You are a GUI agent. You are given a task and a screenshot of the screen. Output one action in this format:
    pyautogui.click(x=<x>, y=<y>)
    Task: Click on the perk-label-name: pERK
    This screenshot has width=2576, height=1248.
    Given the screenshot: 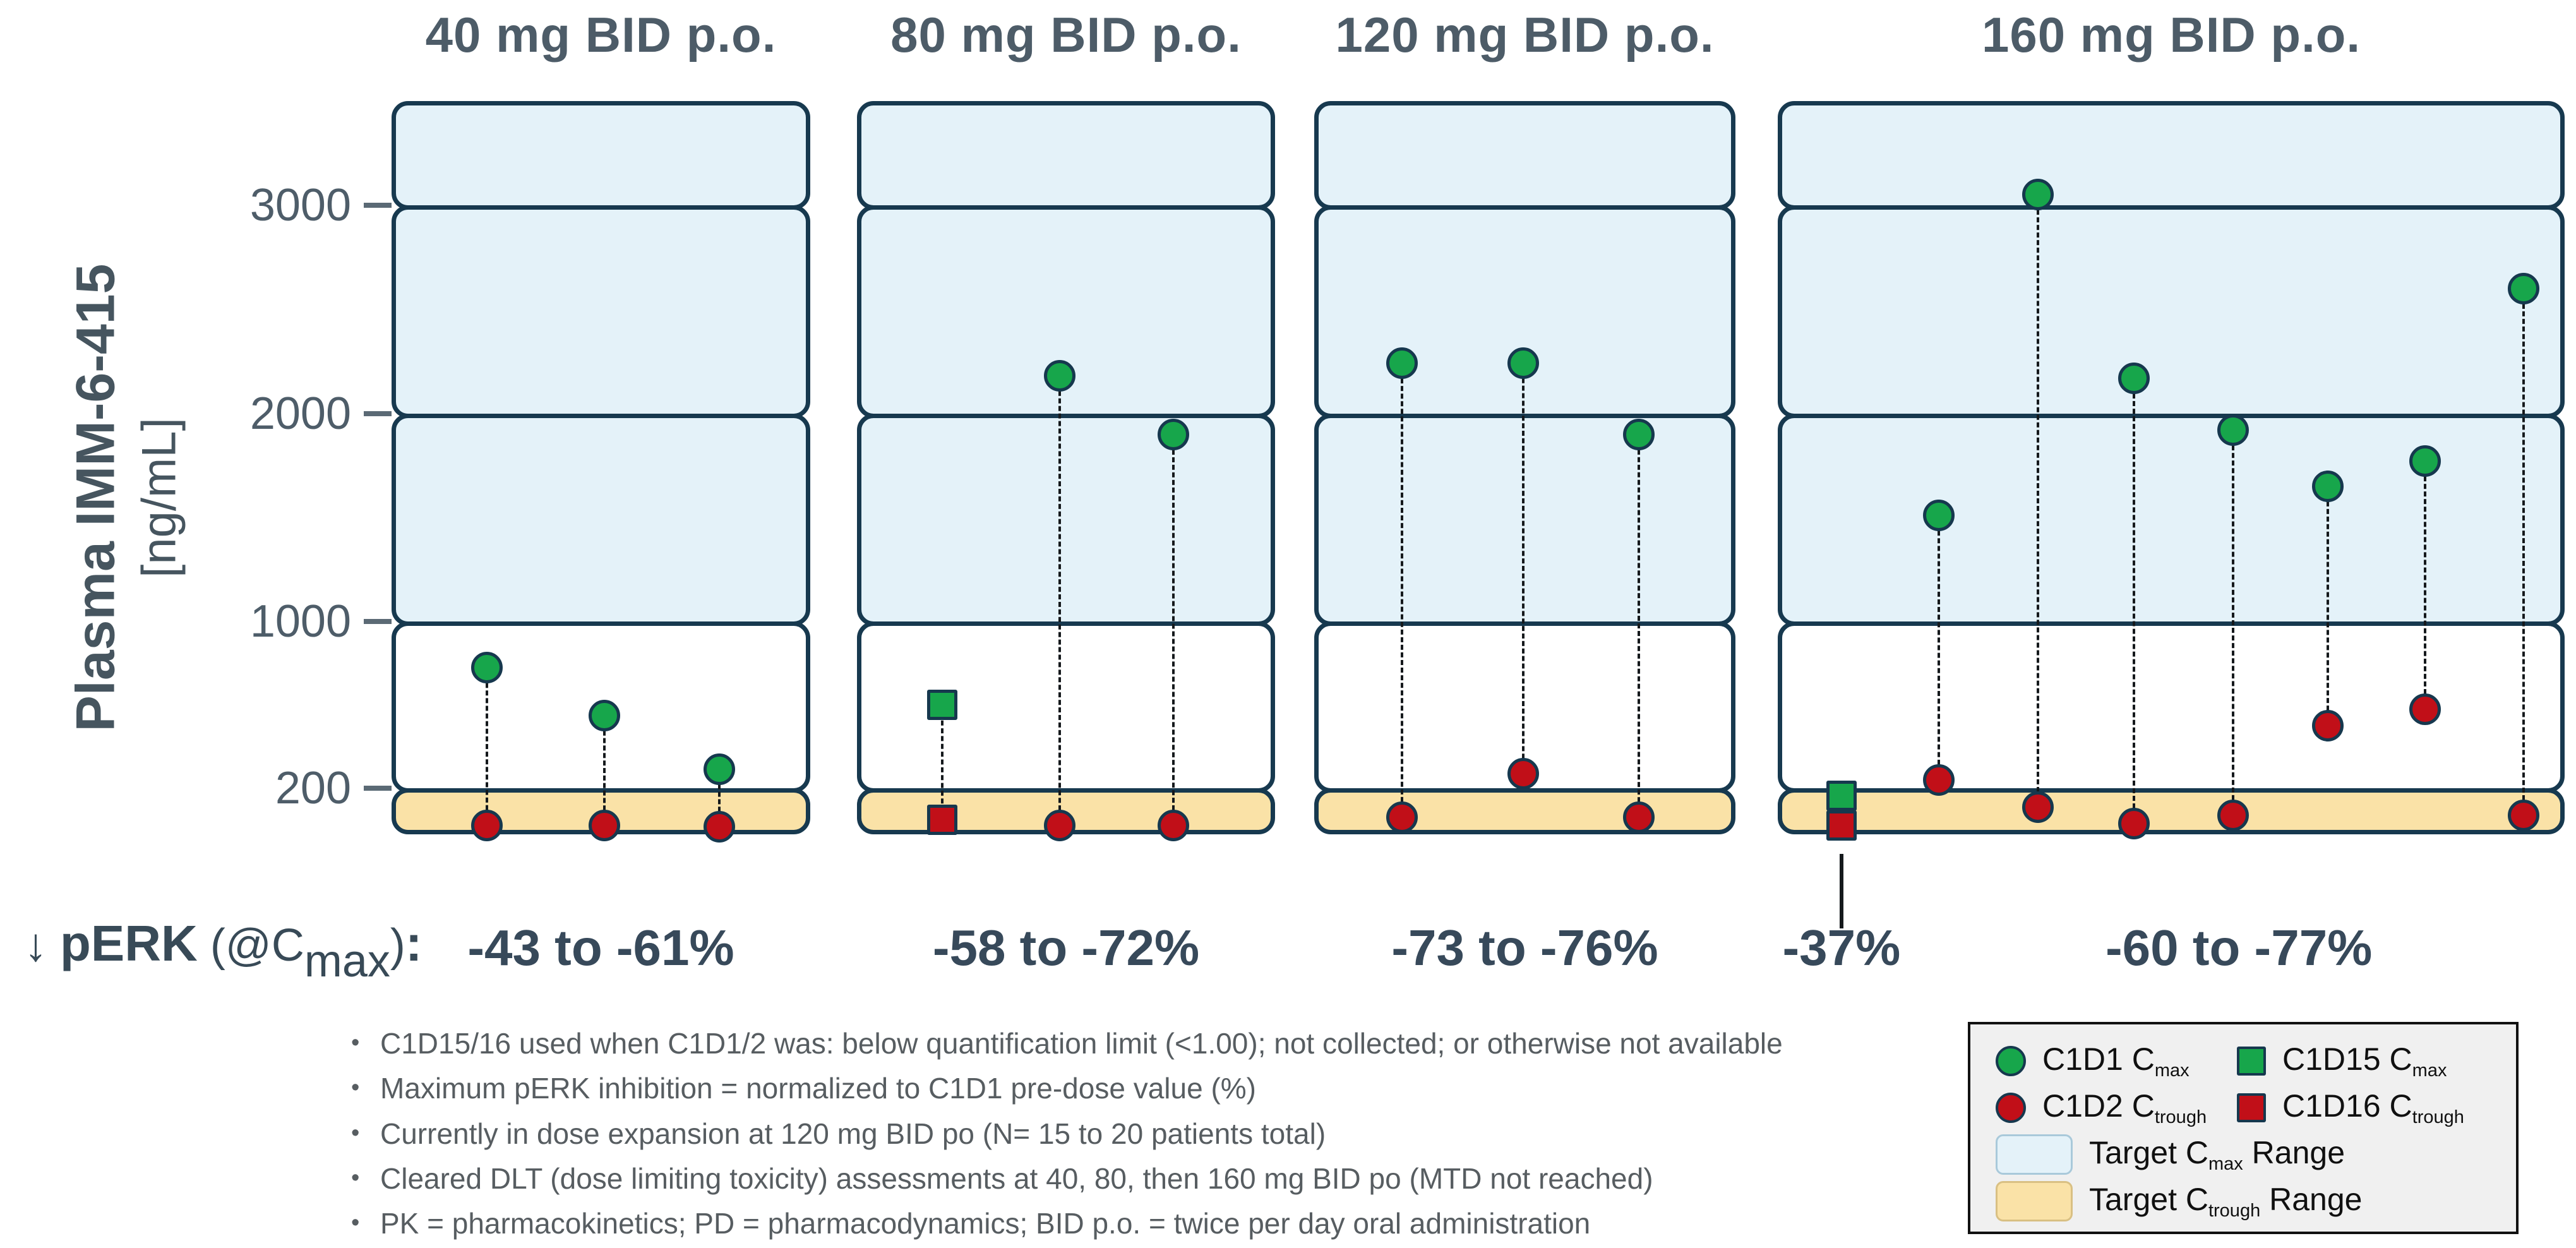 What is the action you would take?
    pyautogui.click(x=129, y=943)
    